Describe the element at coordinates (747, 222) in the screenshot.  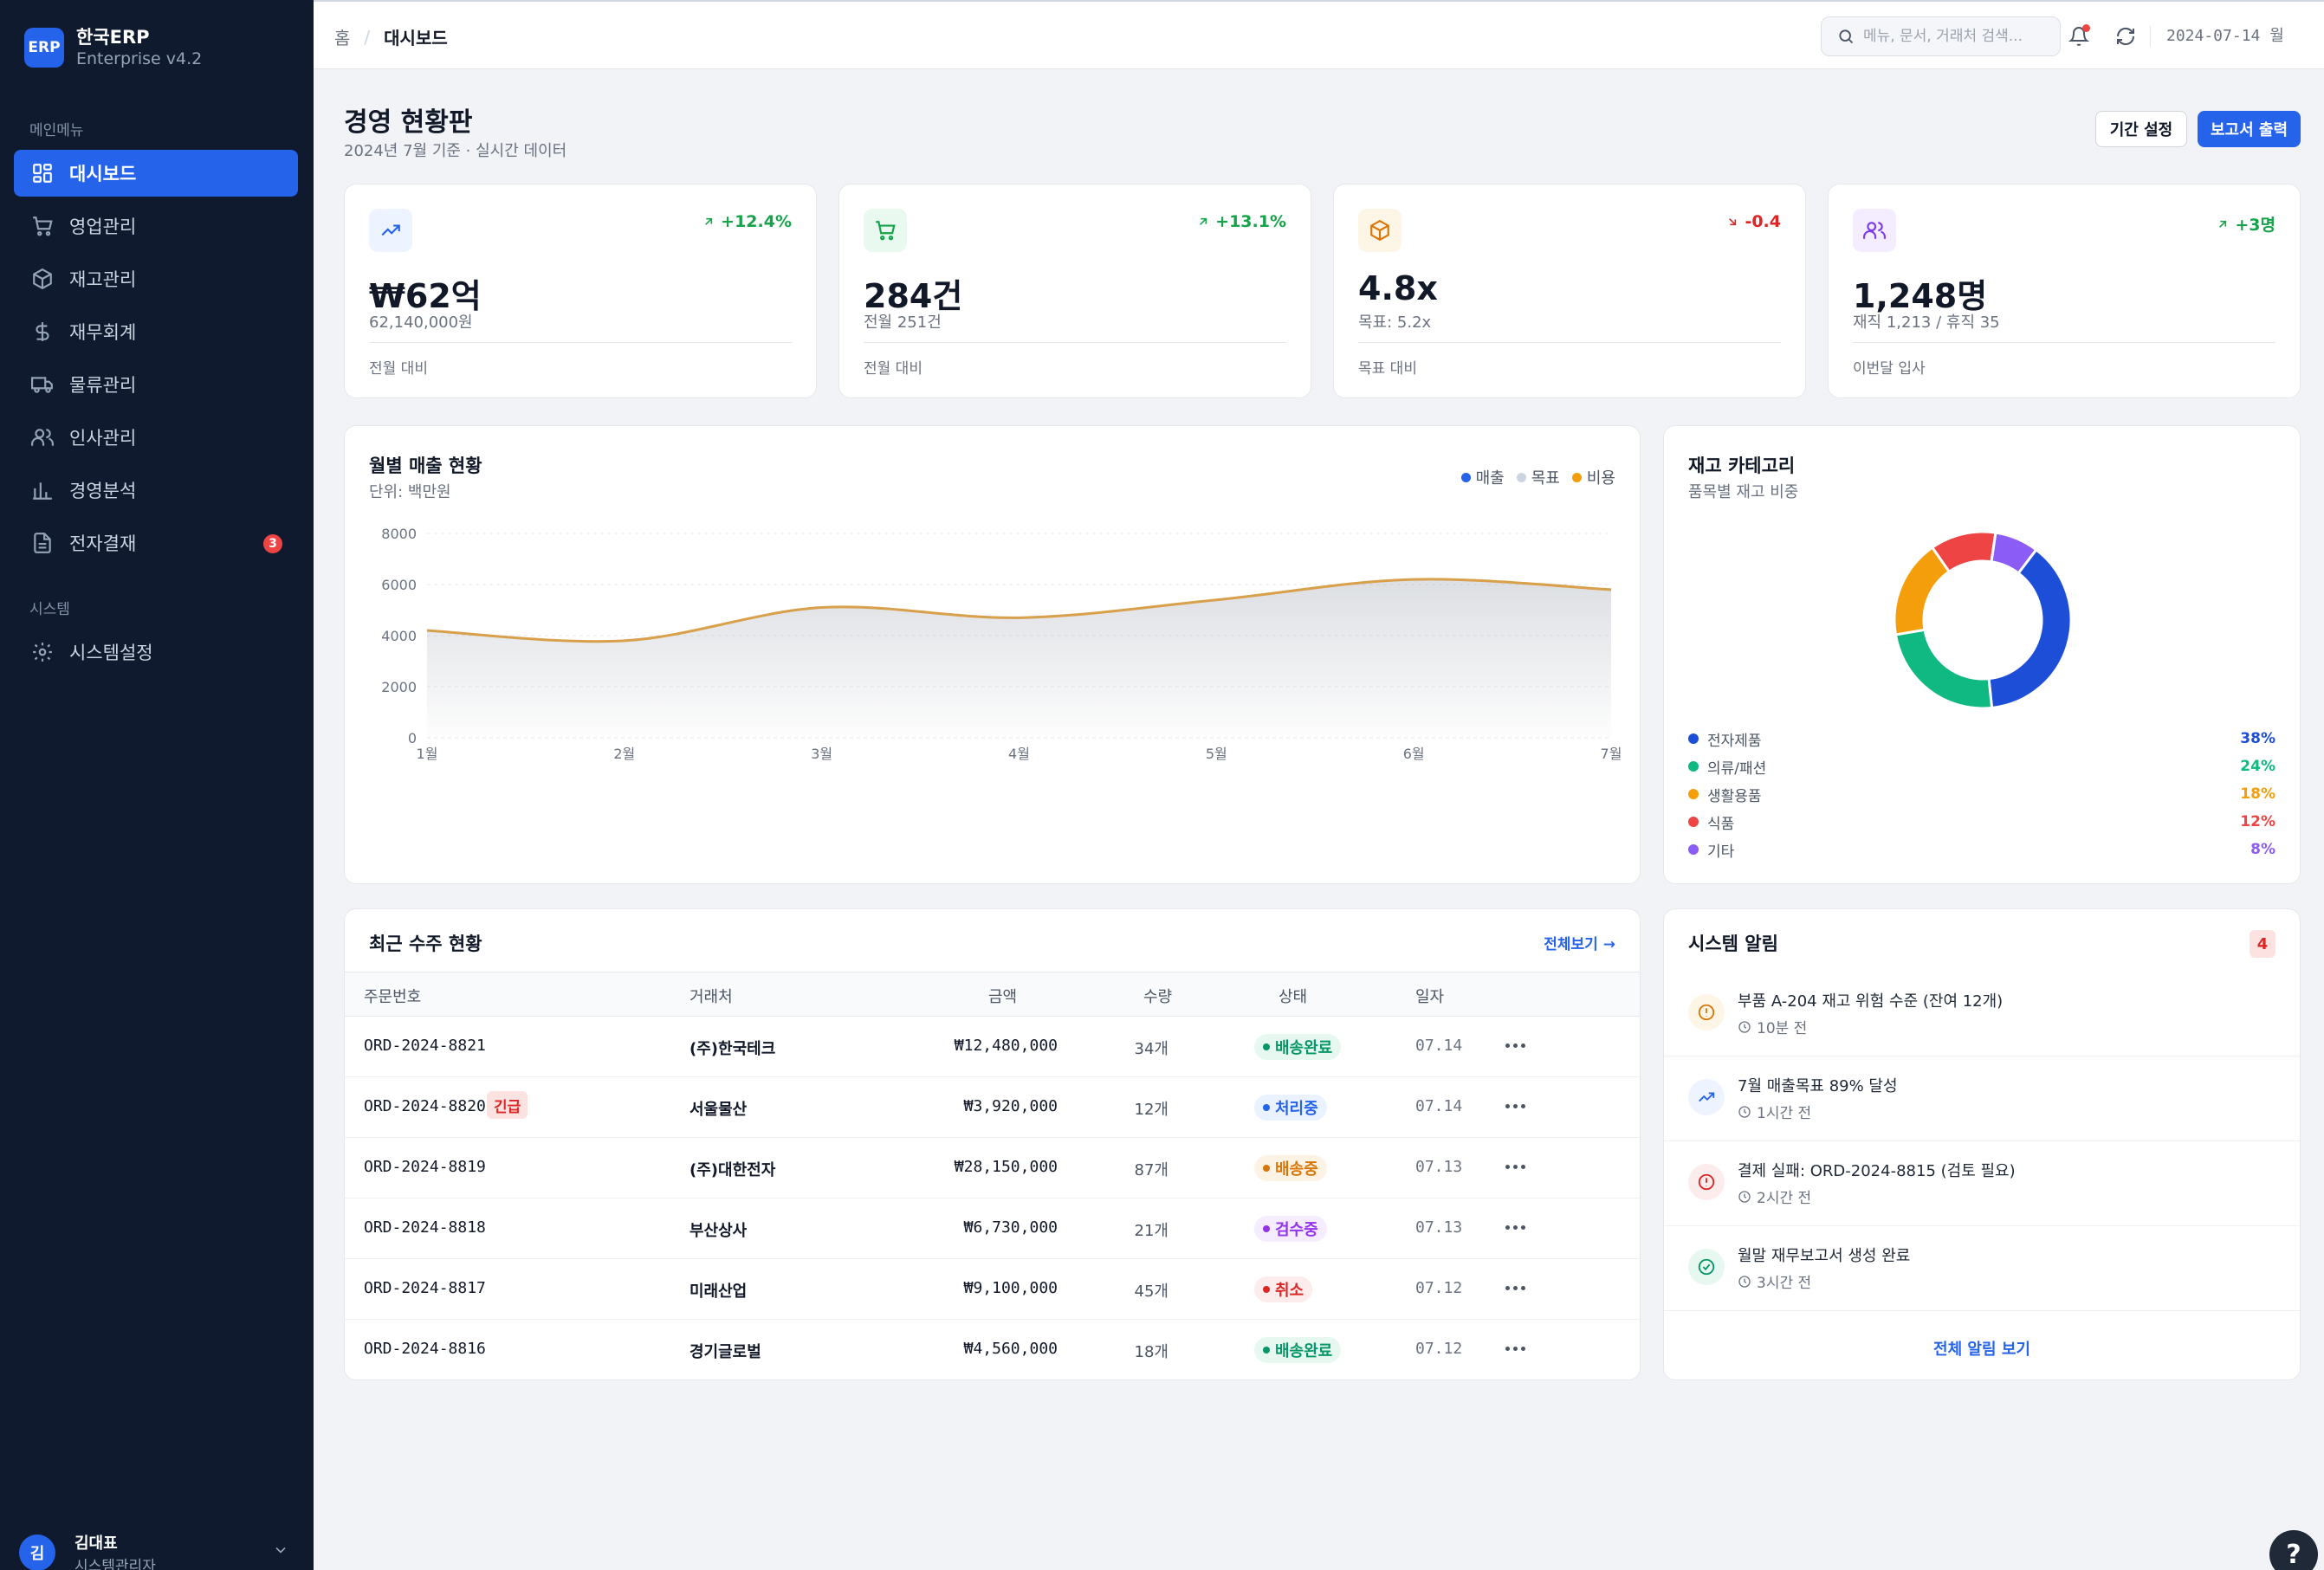
I see `kpi-delta: +12.4%` at that location.